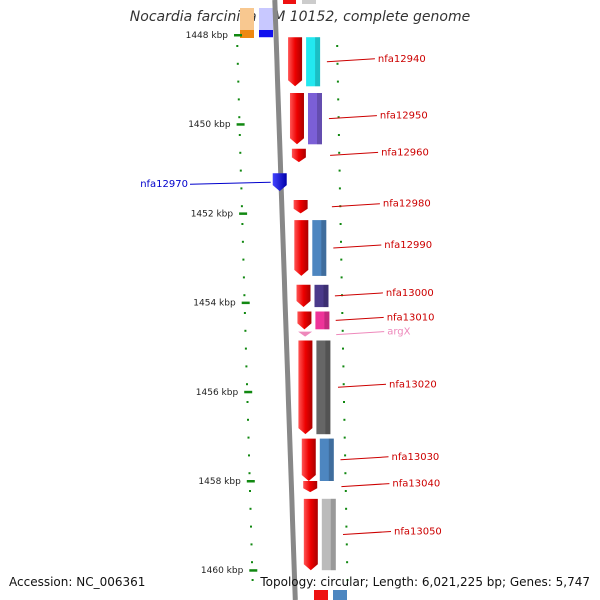  I want to click on leader-line-argX, so click(360, 333).